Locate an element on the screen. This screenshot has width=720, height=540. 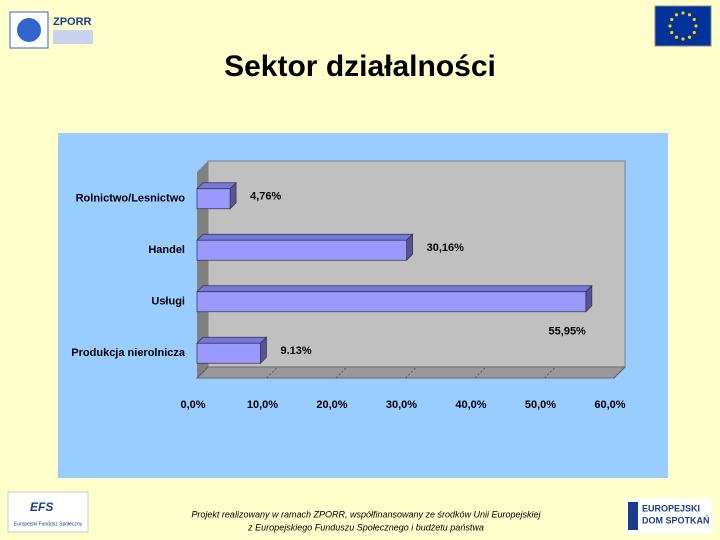
logo-efs: EFS Europejski Fundusz Społeczny is located at coordinates (48, 512).